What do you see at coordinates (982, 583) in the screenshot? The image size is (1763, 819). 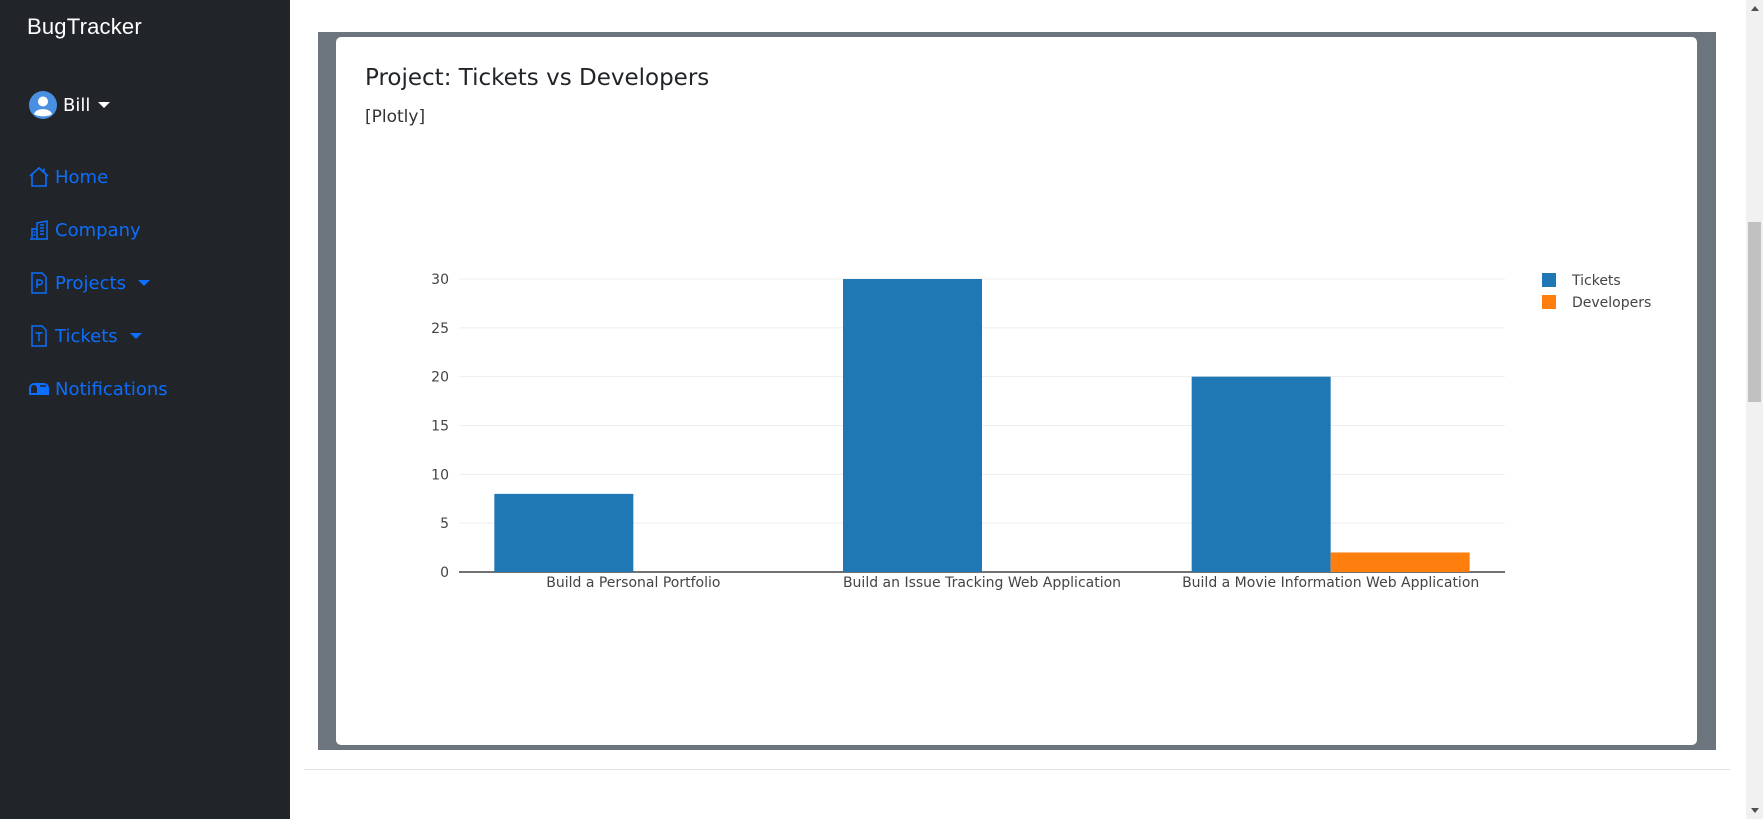 I see `x-tick-label: Build an Issue Tracking Web Application` at bounding box center [982, 583].